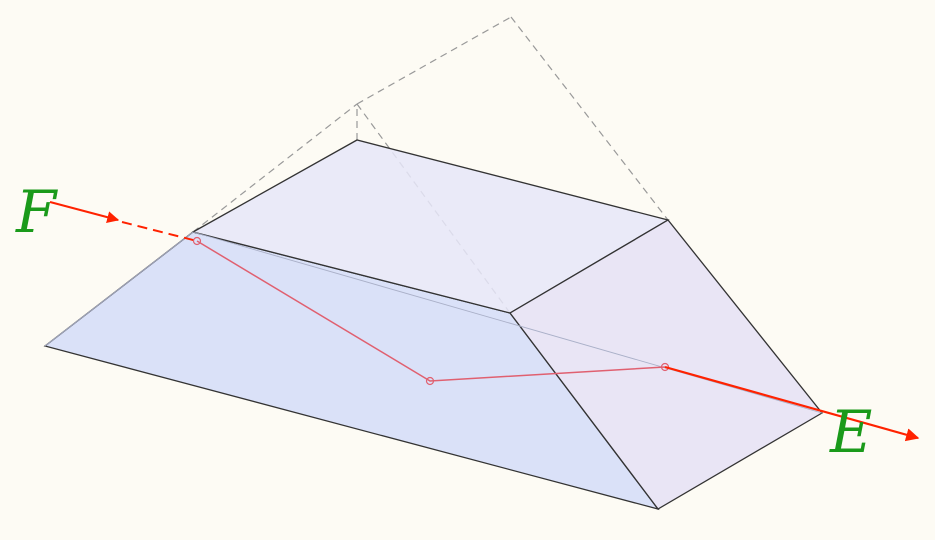 The width and height of the screenshot is (935, 540). I want to click on label-exit: E, so click(850, 432).